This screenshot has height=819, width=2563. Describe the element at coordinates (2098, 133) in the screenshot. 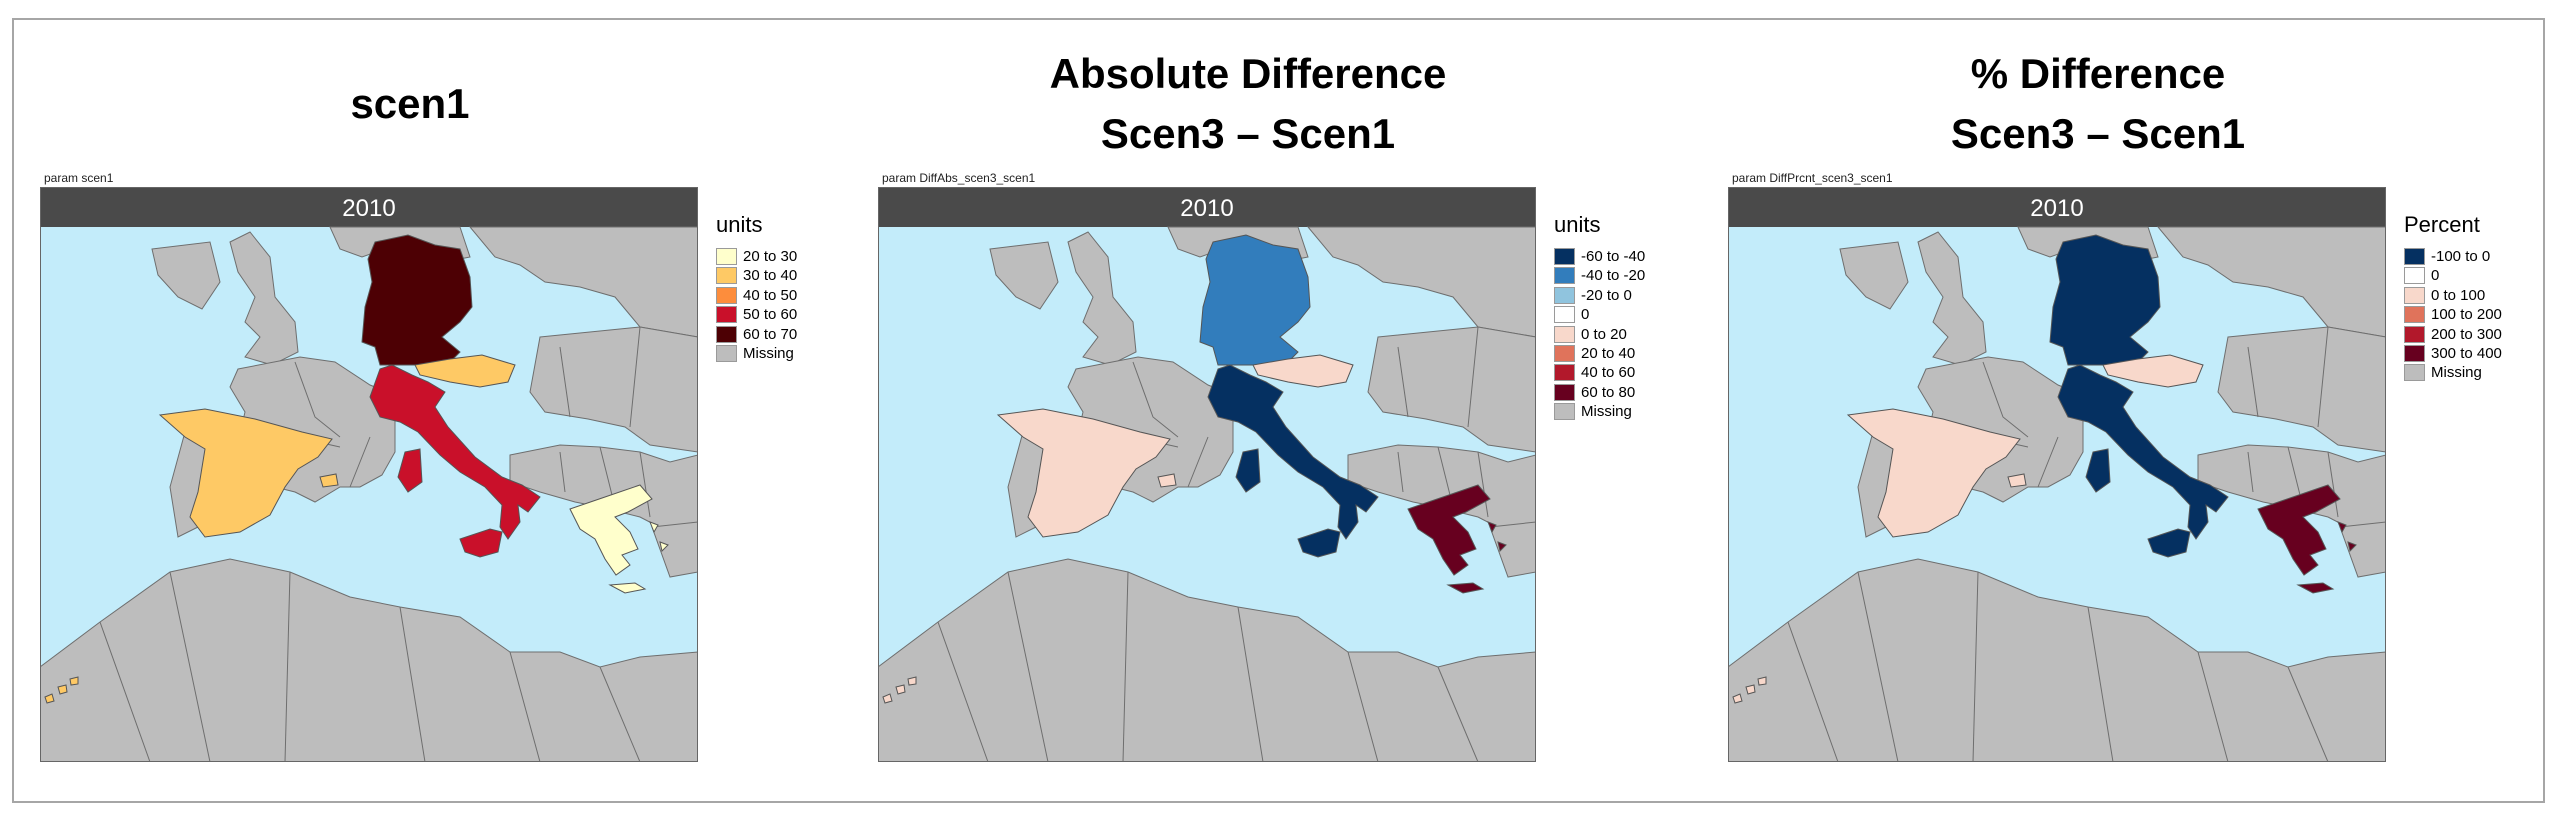

I see `panel-title-line: Scen3 – Scen1` at that location.